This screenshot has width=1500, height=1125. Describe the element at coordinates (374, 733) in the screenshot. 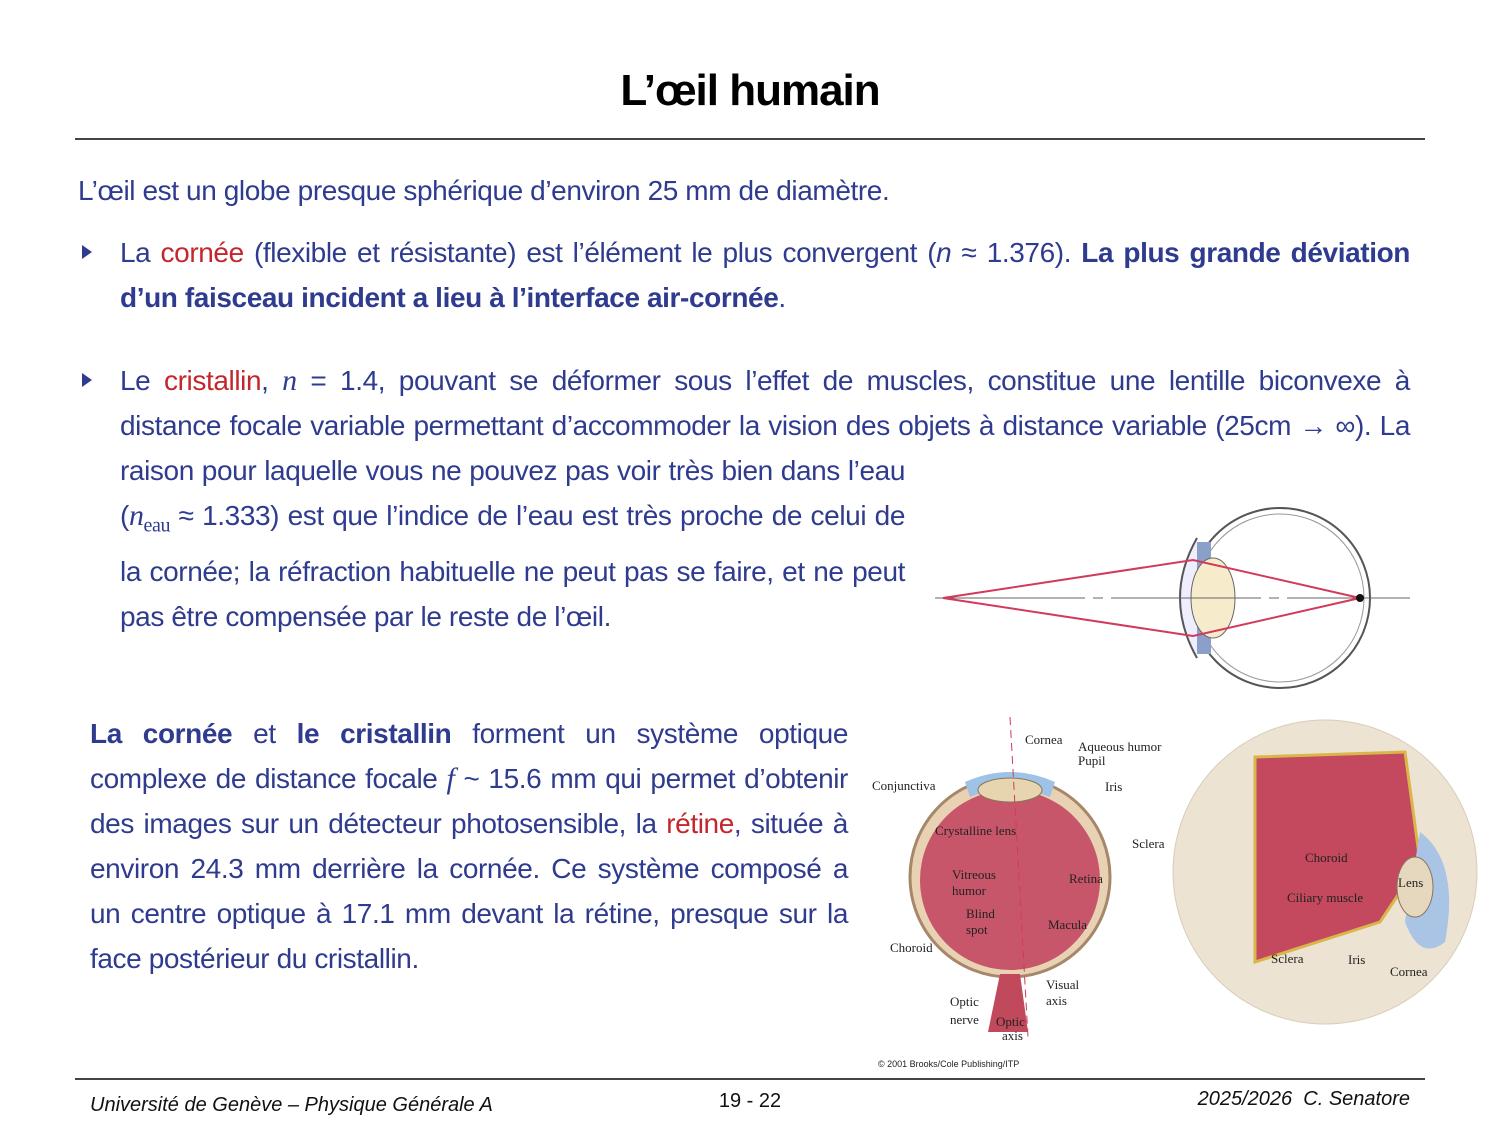

I see `emphasis: le cristallin` at that location.